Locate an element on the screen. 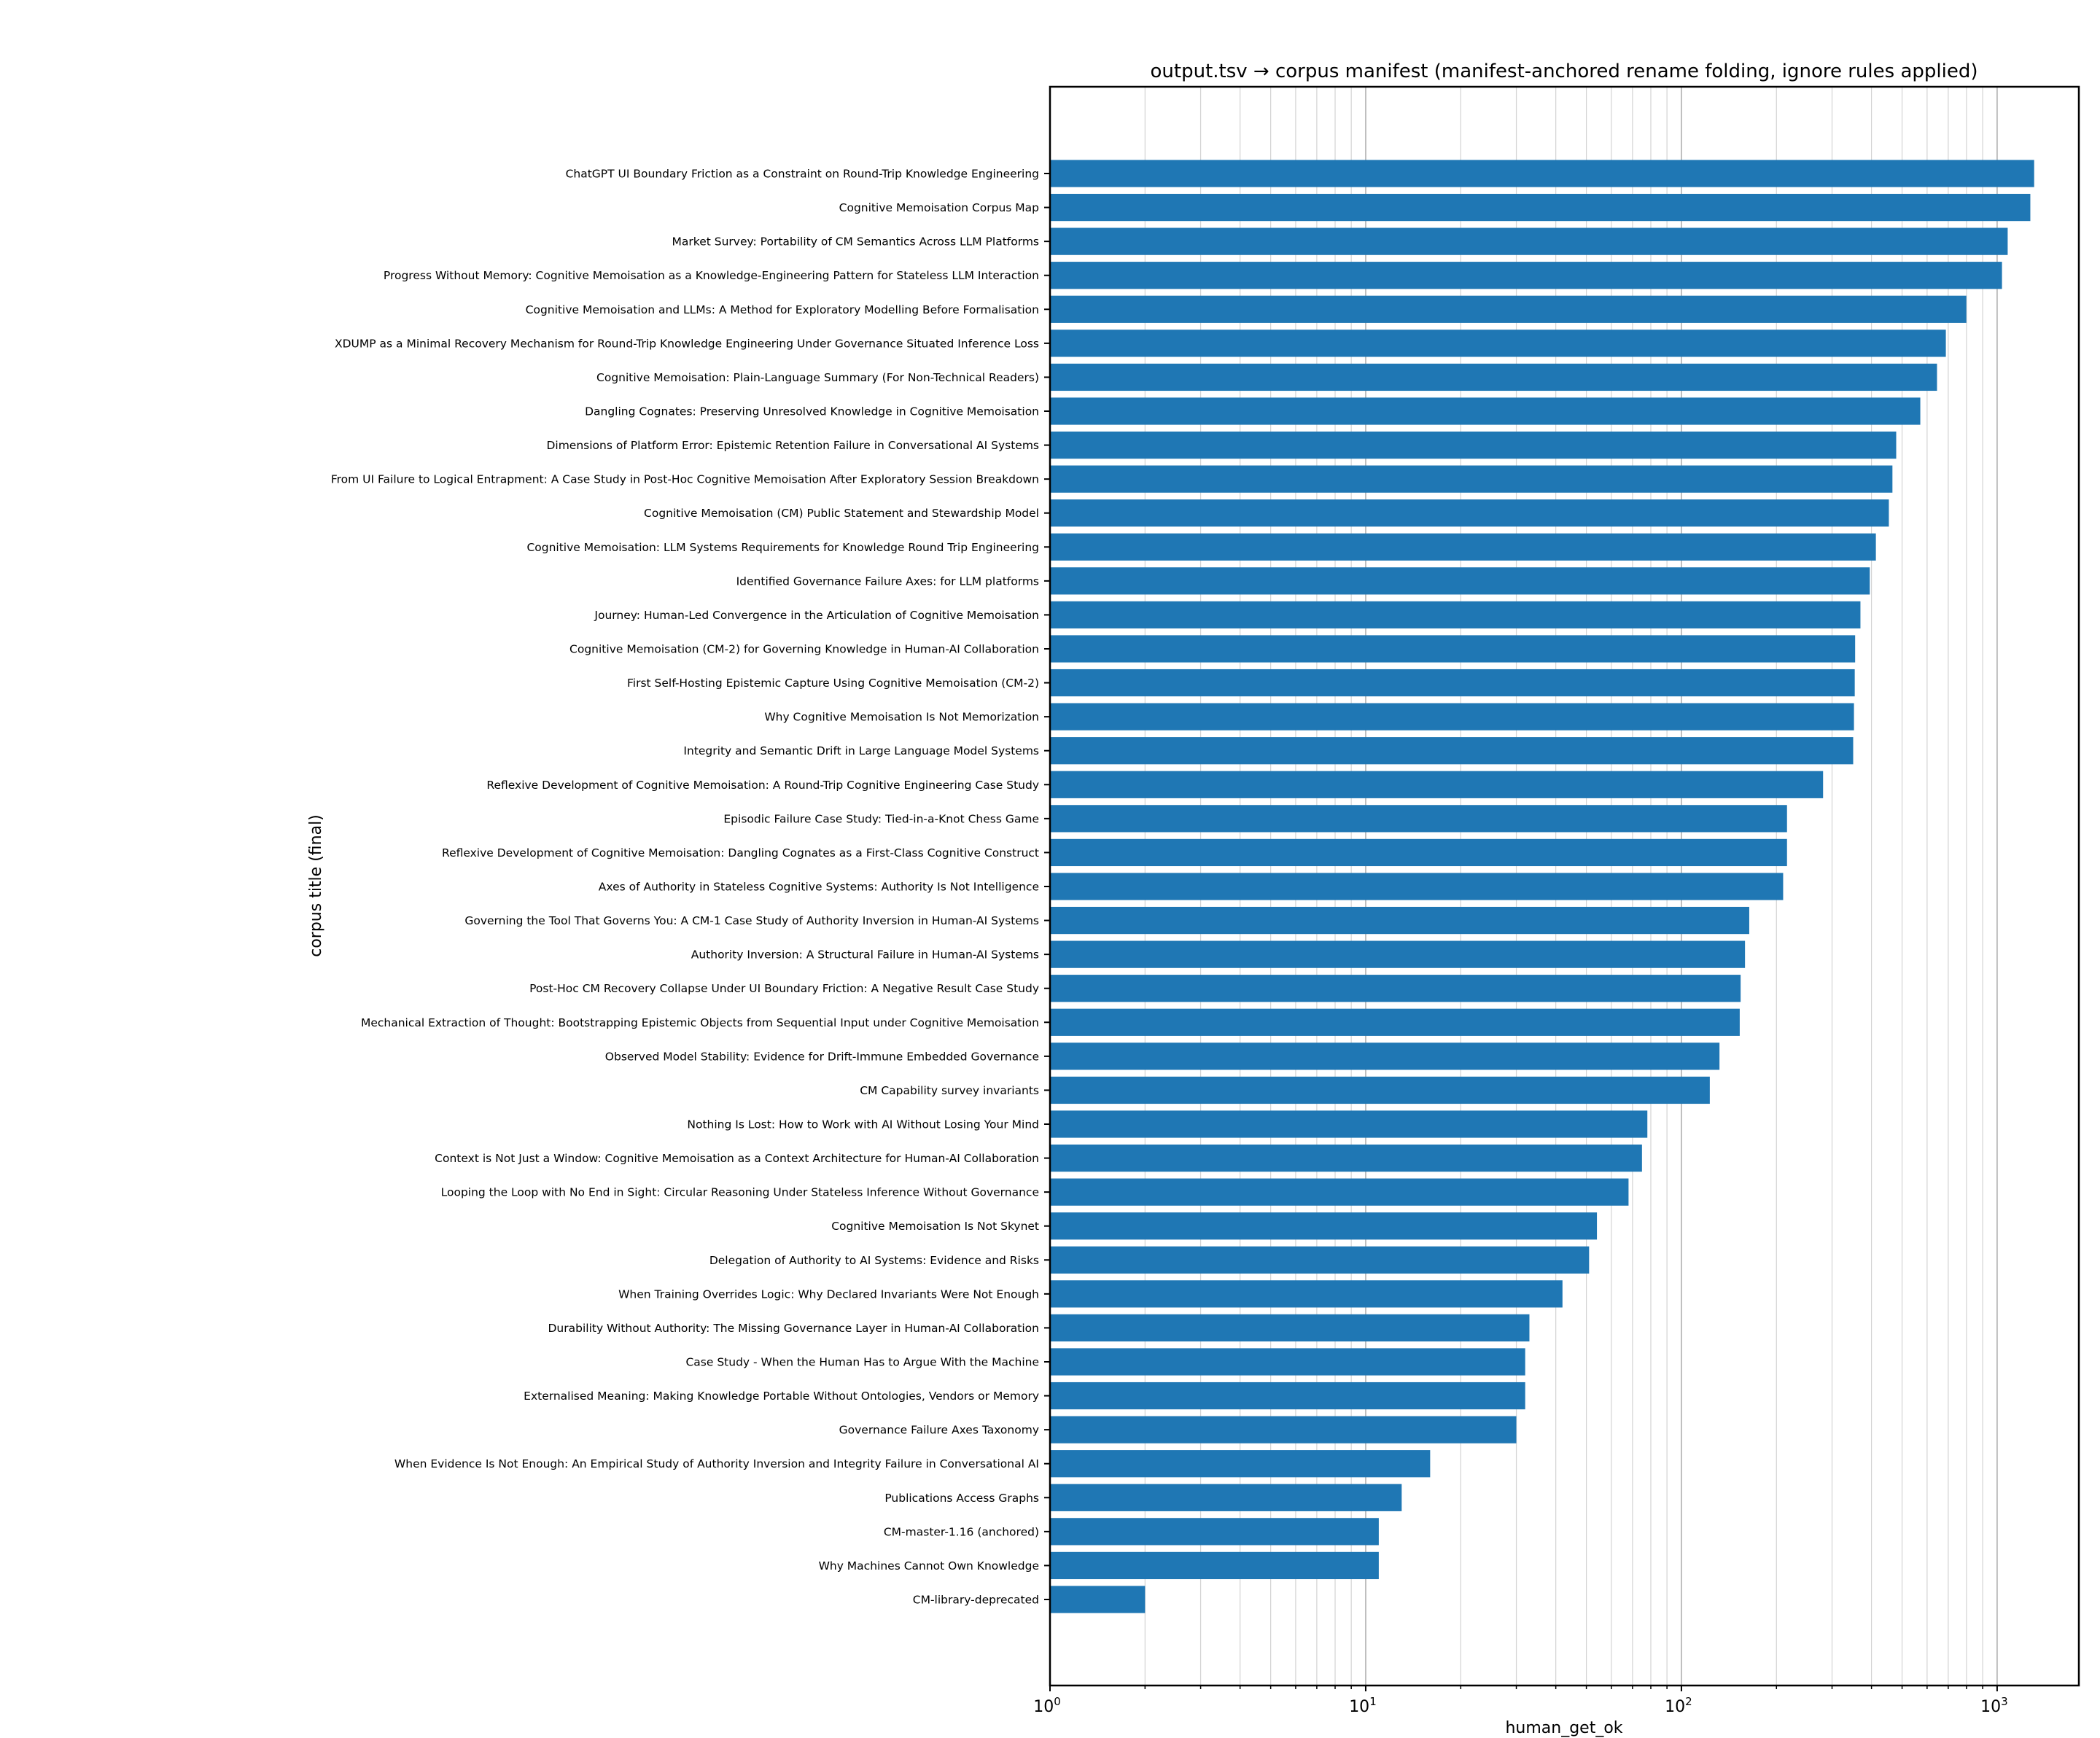 The image size is (2100, 1738). y-tick-label: CM-library-deprecated is located at coordinates (976, 1600).